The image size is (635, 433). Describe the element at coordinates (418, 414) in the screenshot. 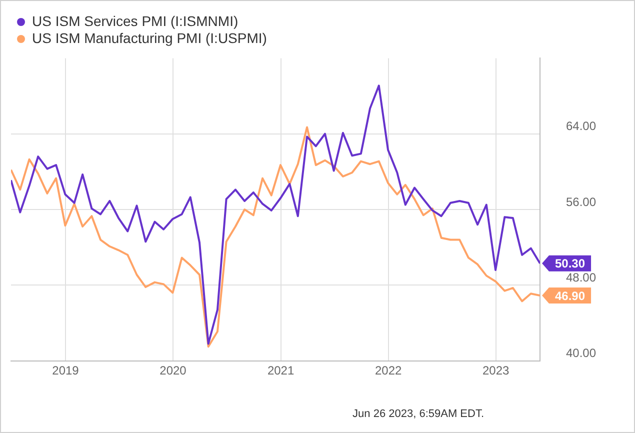

I see `text: Jun 26 2023, 6:59AM EDT.` at that location.